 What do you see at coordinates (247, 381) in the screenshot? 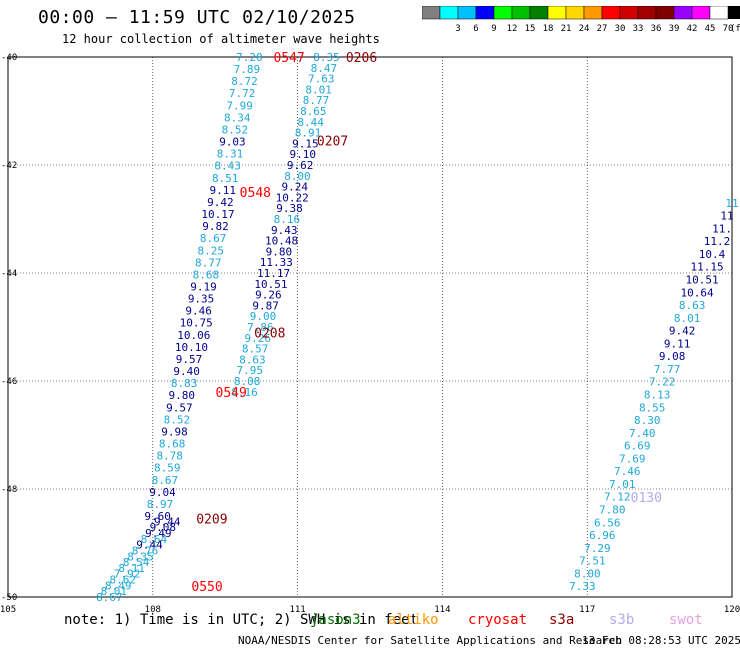
I see `wave-height-value: 8.08` at bounding box center [247, 381].